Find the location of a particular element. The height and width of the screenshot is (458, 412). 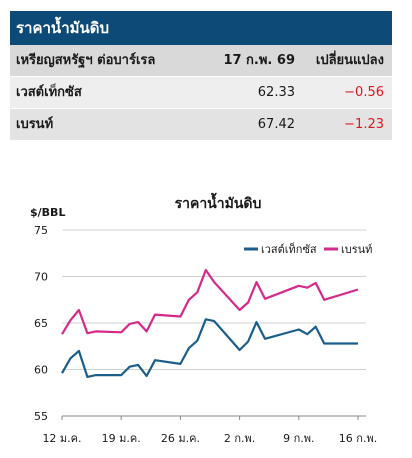

x-tick-label: 9 ก.พ. is located at coordinates (298, 438).